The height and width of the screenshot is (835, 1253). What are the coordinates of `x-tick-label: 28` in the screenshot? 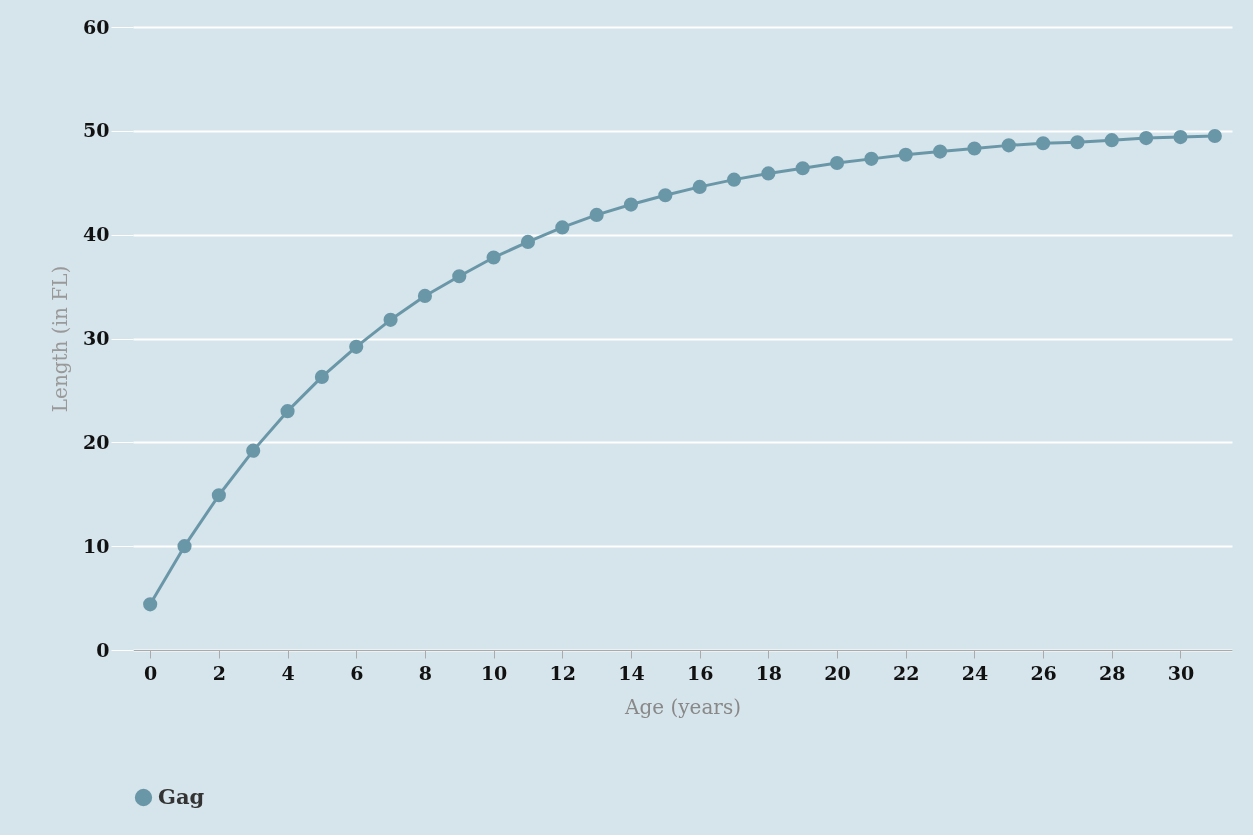 It's located at (1112, 672).